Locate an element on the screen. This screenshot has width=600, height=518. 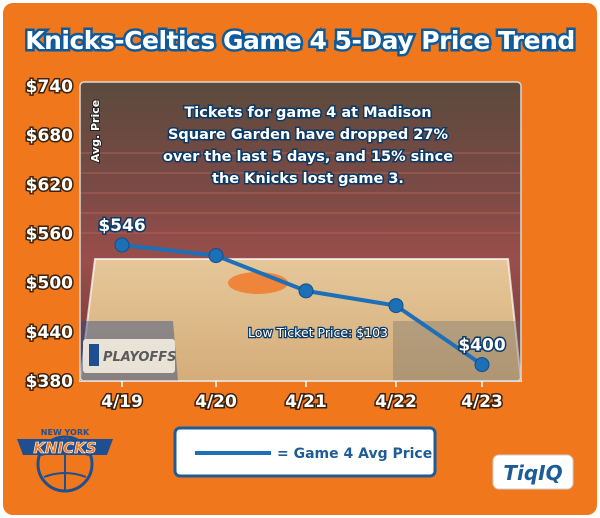
knicks-word-text: KNICKS is located at coordinates (64, 448).